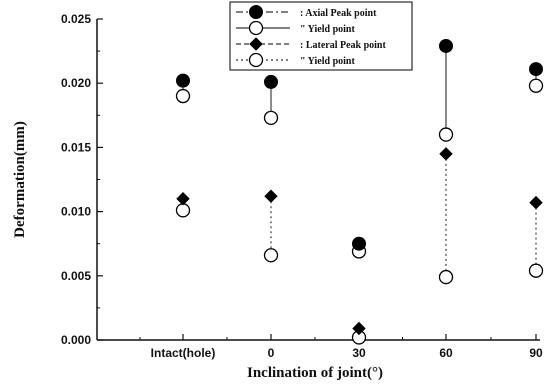  I want to click on x-tick-label: 90, so click(536, 353).